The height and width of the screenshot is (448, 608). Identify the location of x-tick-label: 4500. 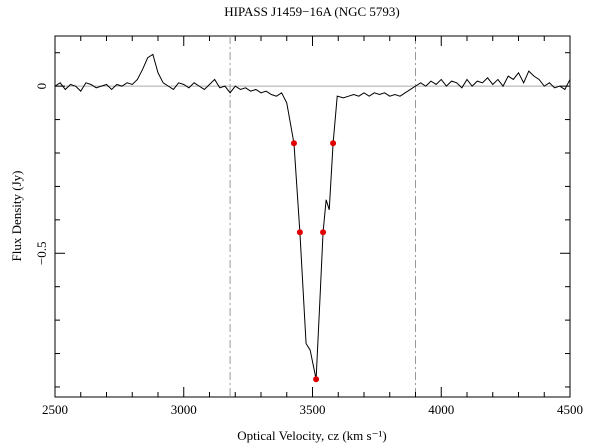
(570, 409).